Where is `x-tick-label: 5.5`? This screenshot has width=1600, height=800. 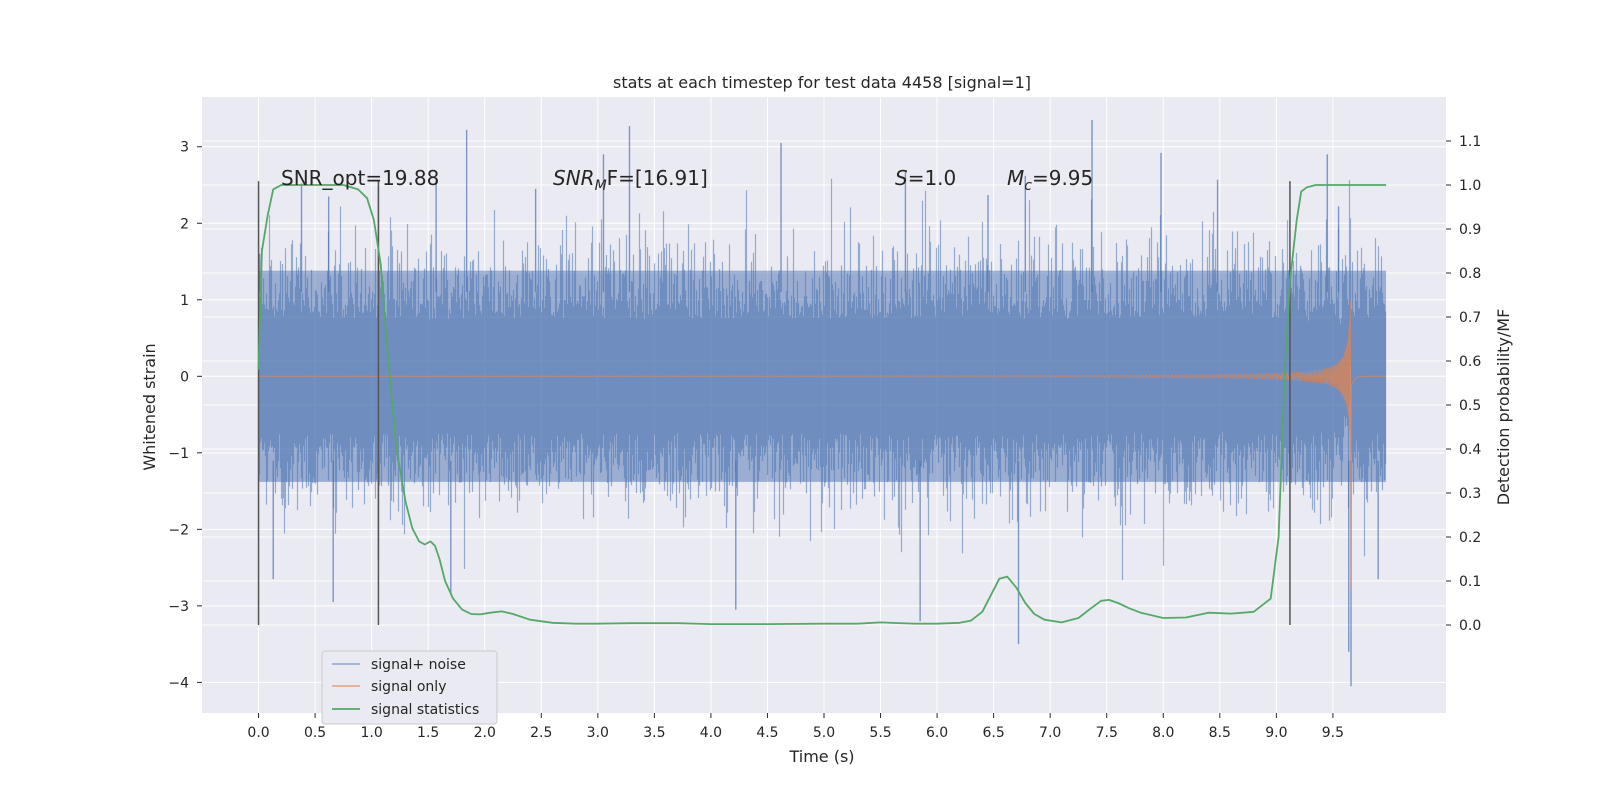
x-tick-label: 5.5 is located at coordinates (880, 733).